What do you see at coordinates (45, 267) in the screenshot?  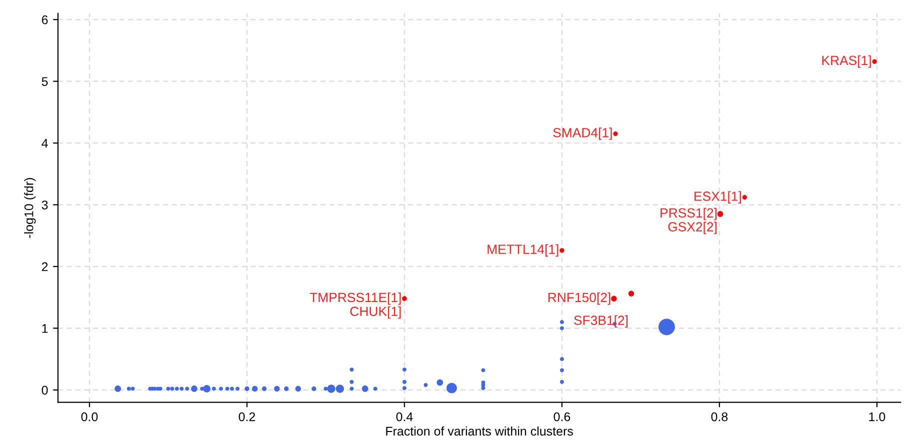 I see `y-tick-label: 2` at bounding box center [45, 267].